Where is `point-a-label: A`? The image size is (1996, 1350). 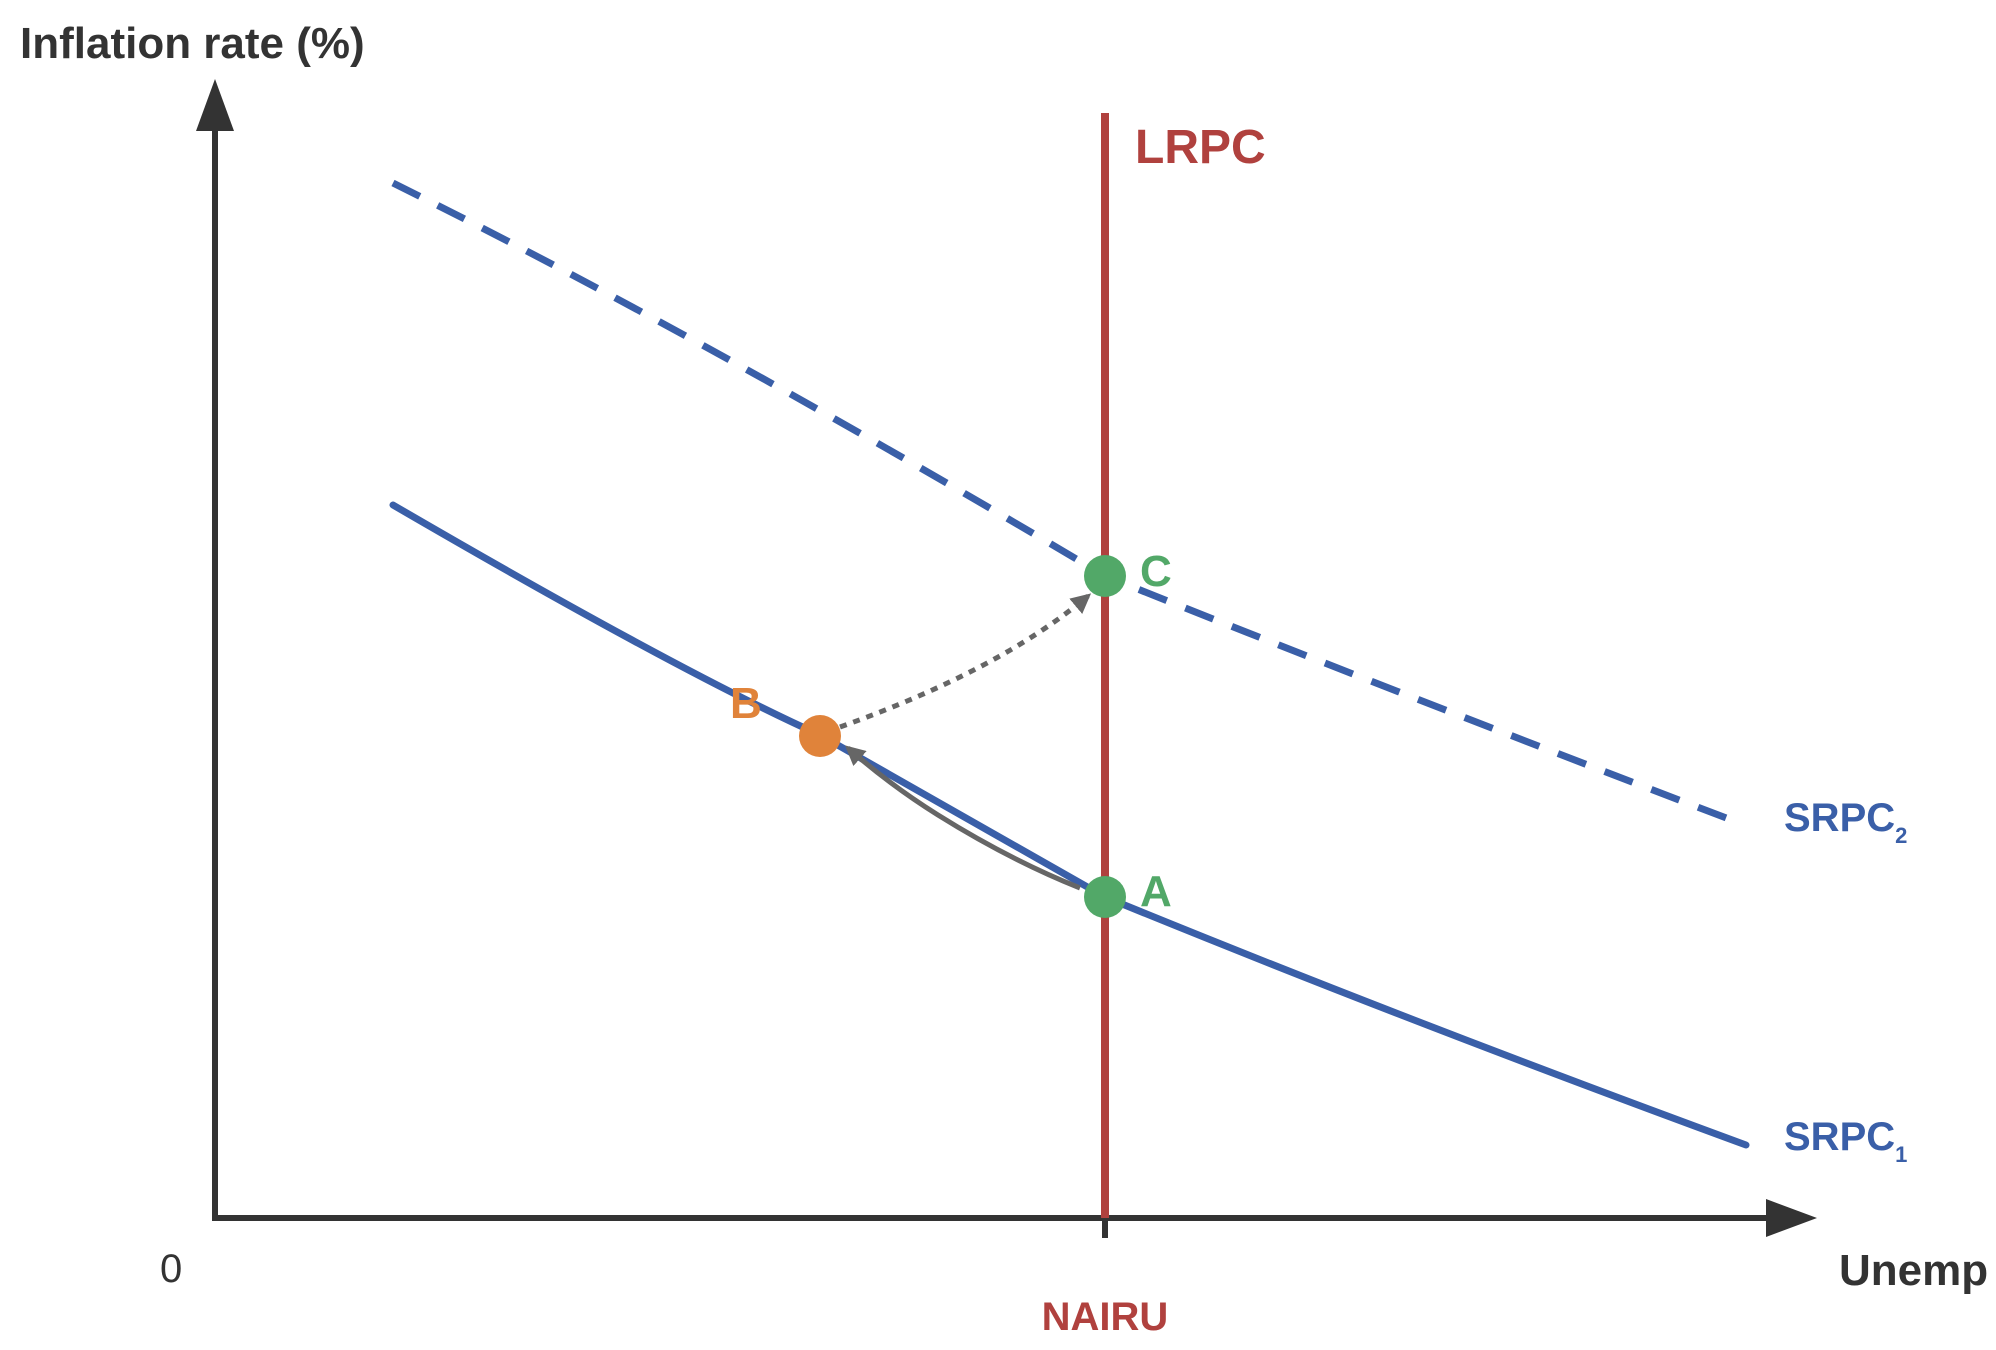 point-a-label: A is located at coordinates (1156, 891).